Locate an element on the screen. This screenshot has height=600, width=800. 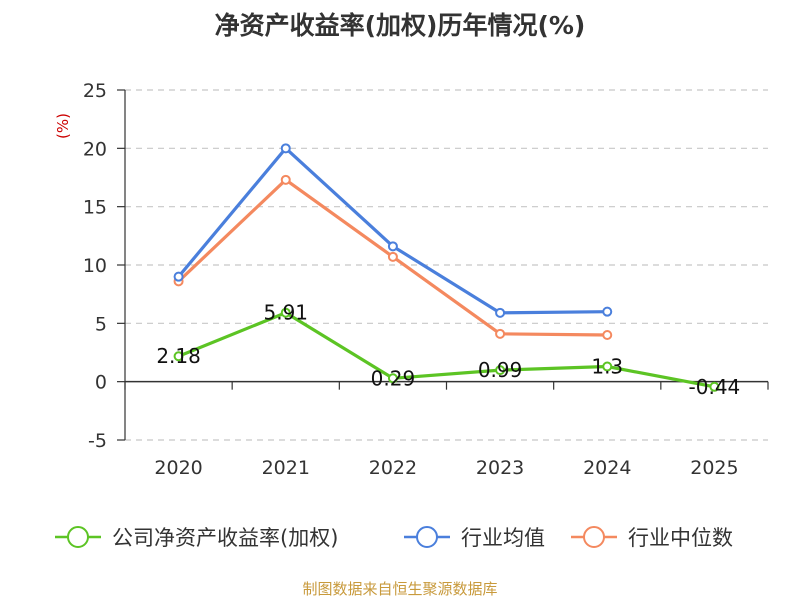
data-label: 0.29 is located at coordinates (393, 378).